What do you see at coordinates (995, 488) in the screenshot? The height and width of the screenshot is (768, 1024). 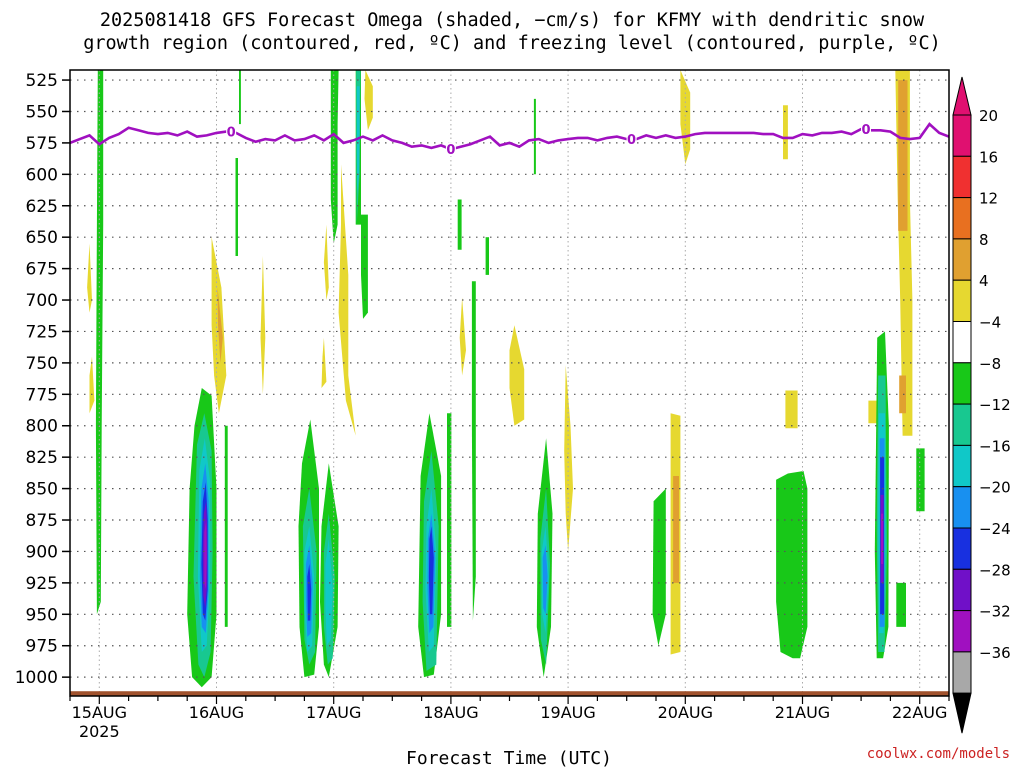 I see `colorbar-label: −20` at bounding box center [995, 488].